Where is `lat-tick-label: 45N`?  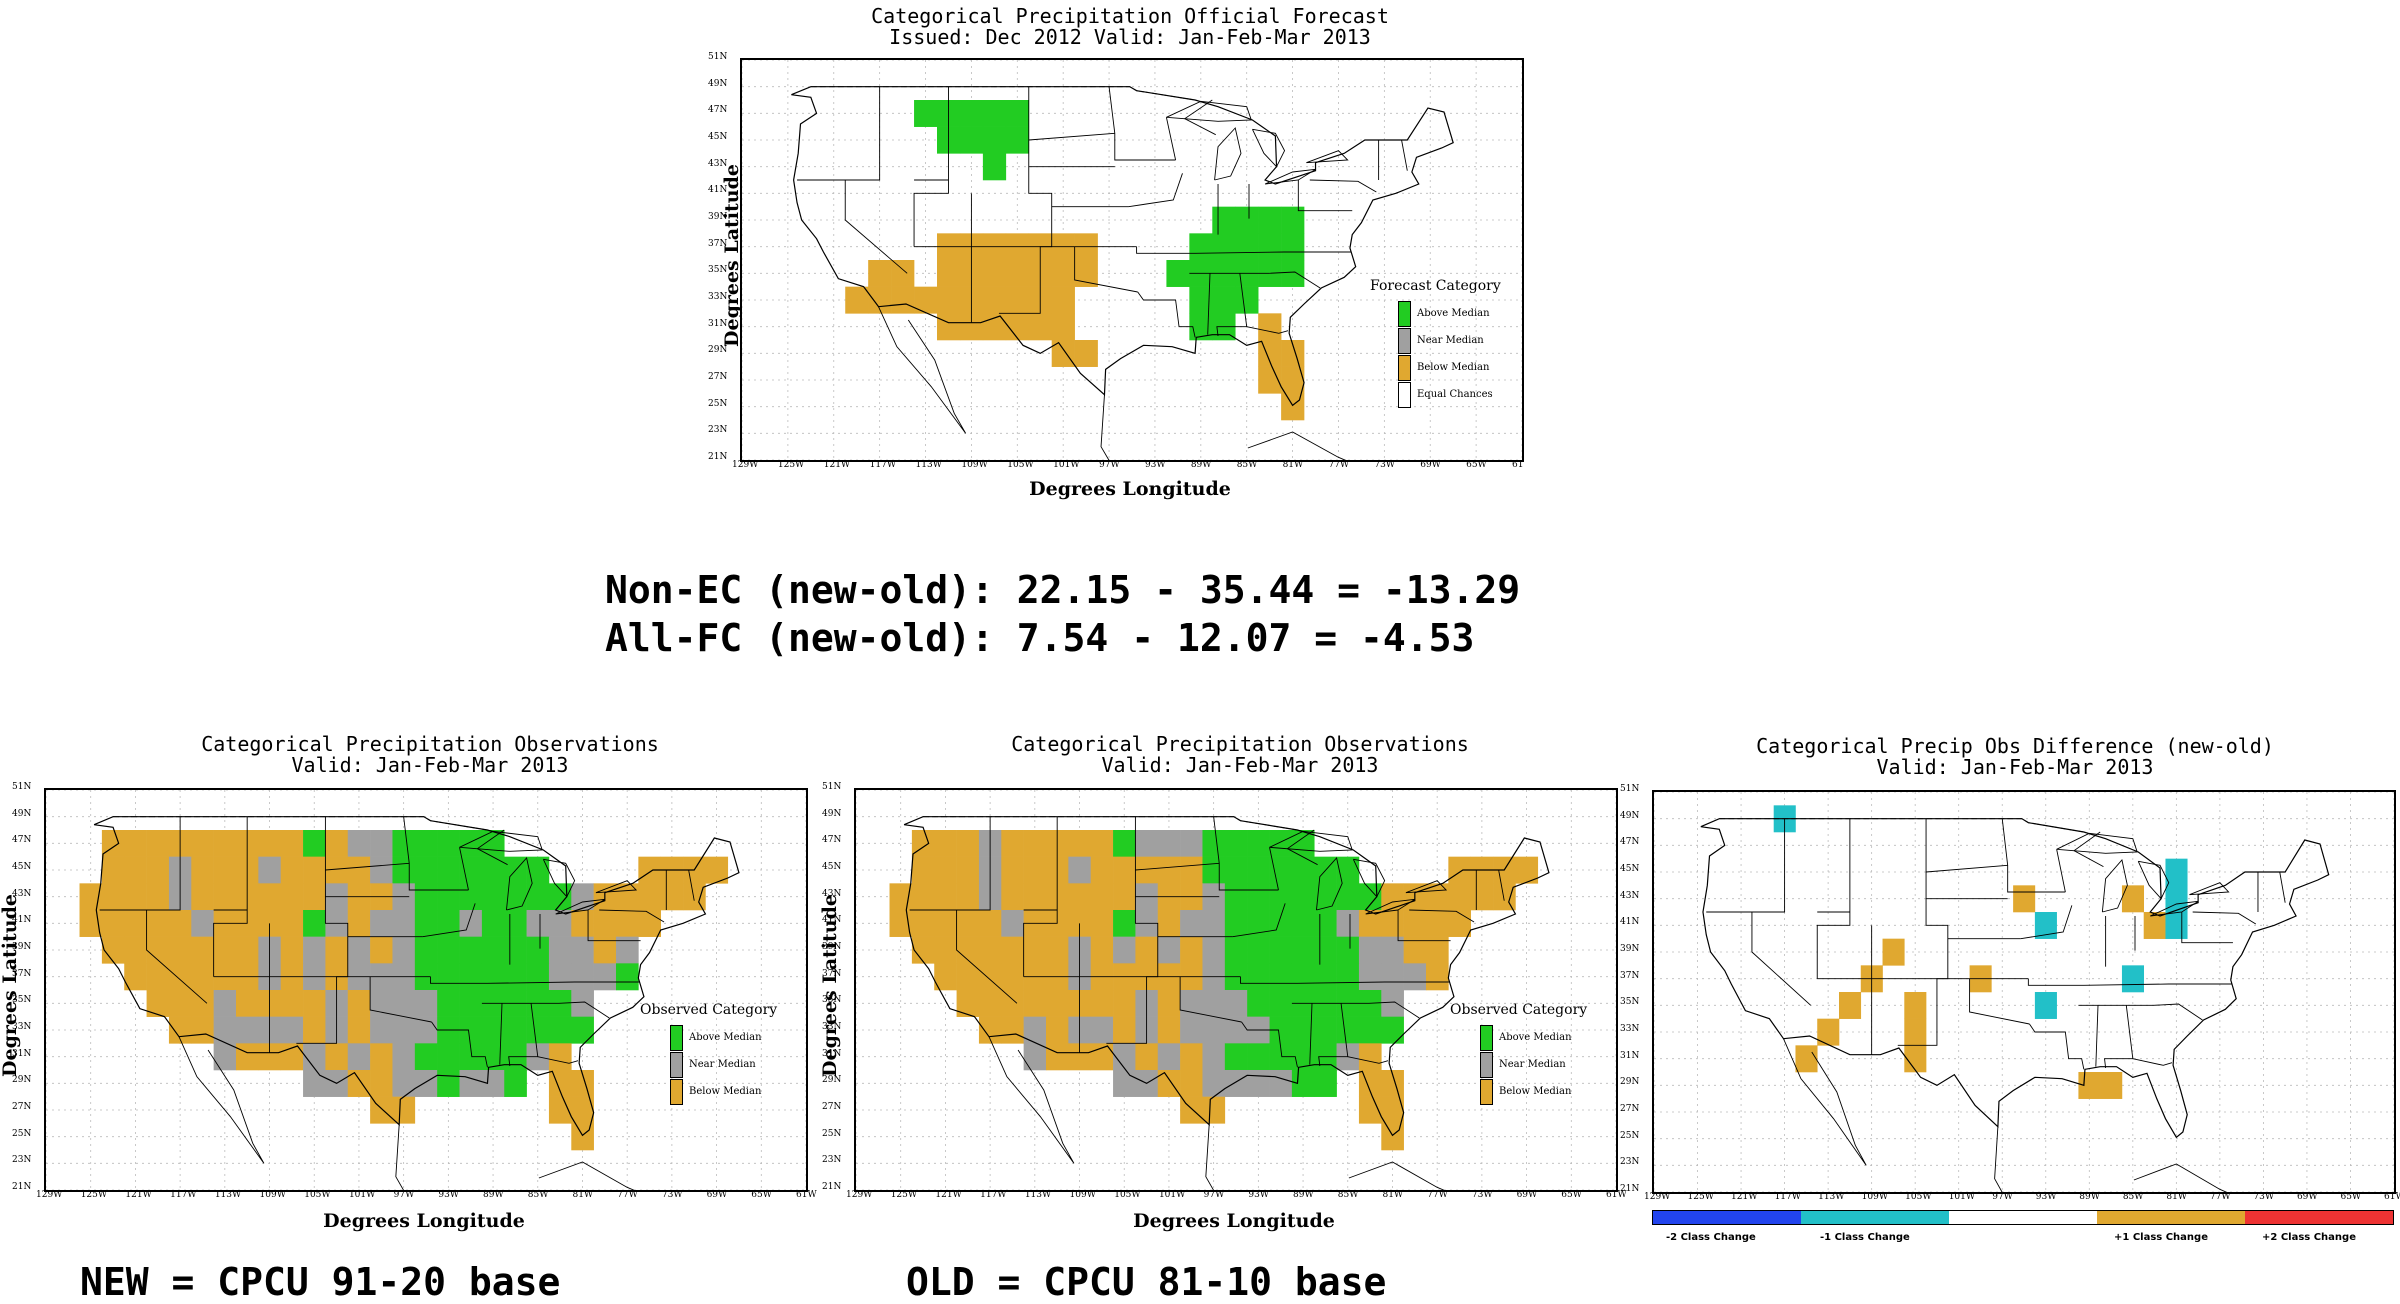 lat-tick-label: 45N is located at coordinates (718, 137).